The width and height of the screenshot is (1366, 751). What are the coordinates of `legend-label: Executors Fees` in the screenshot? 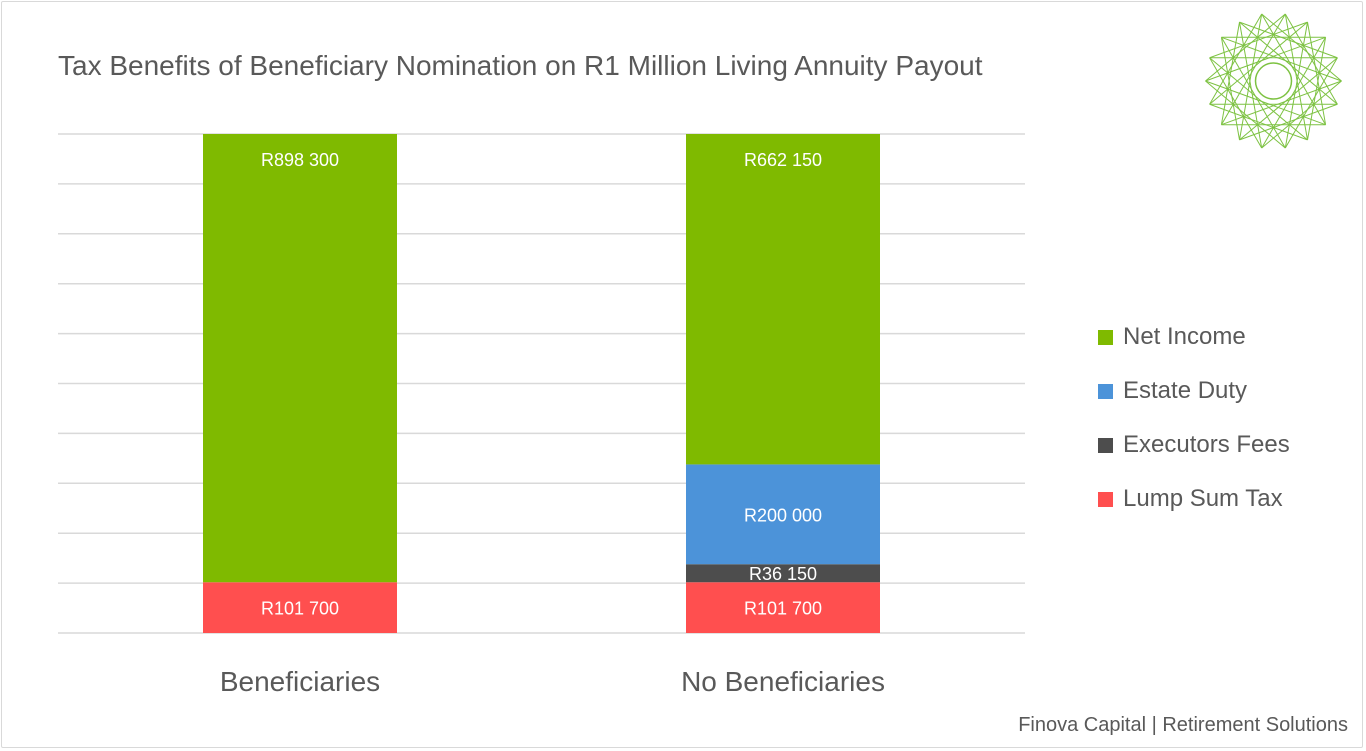 It's located at (1206, 444).